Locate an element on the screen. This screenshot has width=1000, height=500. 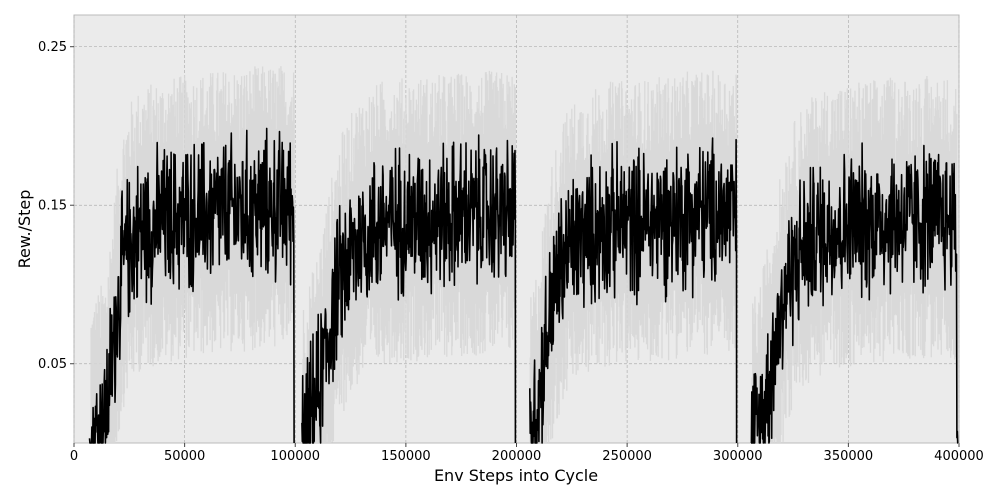
x-tick-label: 50000 is located at coordinates (184, 456).